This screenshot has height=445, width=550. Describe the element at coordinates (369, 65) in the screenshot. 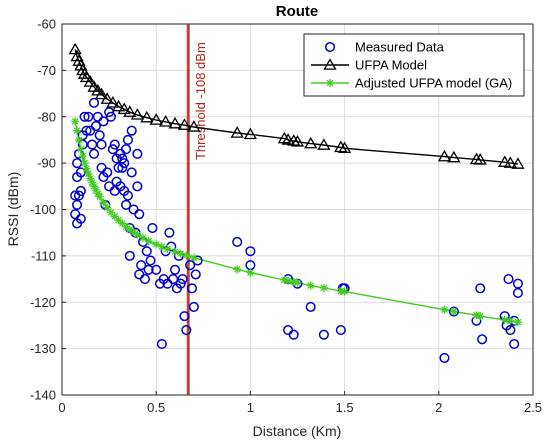

I see `legend-entry: UFPA Model` at that location.